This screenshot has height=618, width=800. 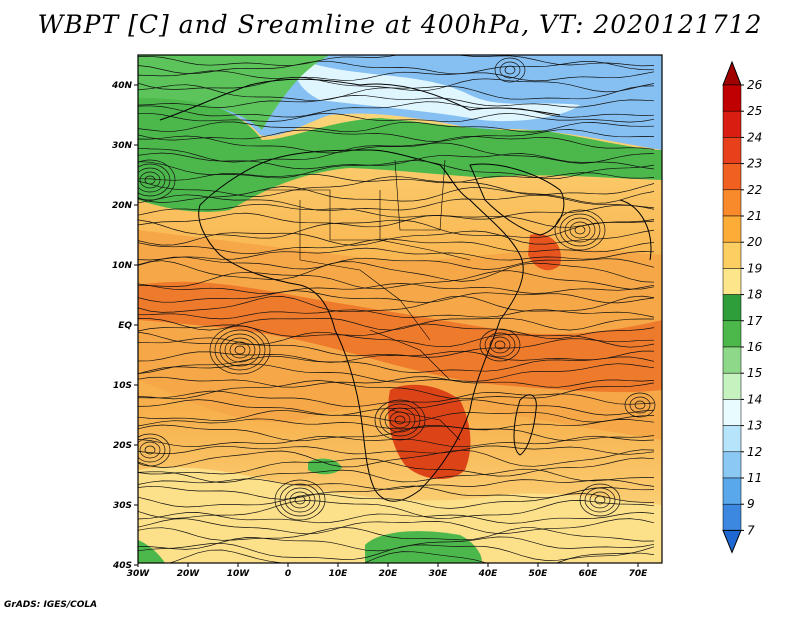 I want to click on arabia-coast, so click(x=517, y=199).